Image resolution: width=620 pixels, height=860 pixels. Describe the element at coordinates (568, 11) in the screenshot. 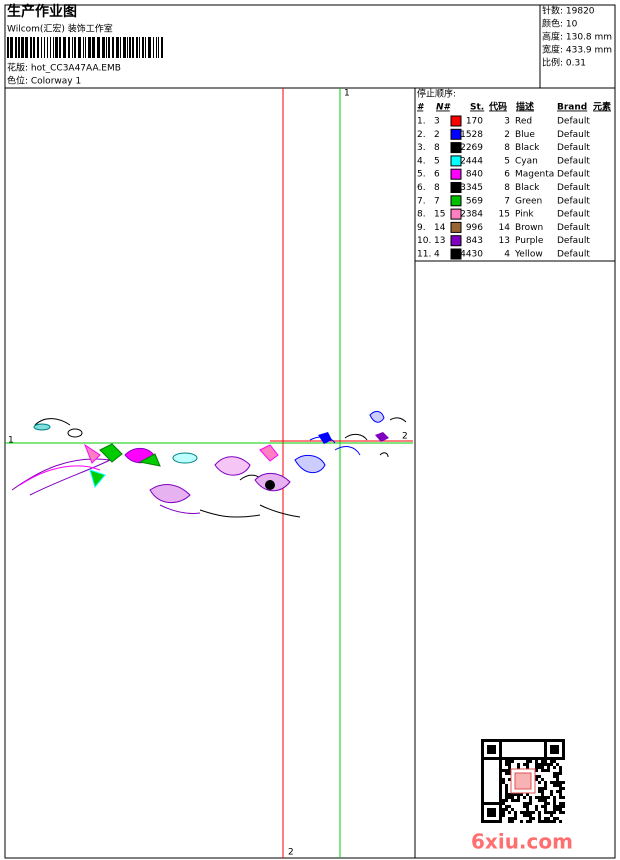

I see `info-line: 针数: 19820` at that location.